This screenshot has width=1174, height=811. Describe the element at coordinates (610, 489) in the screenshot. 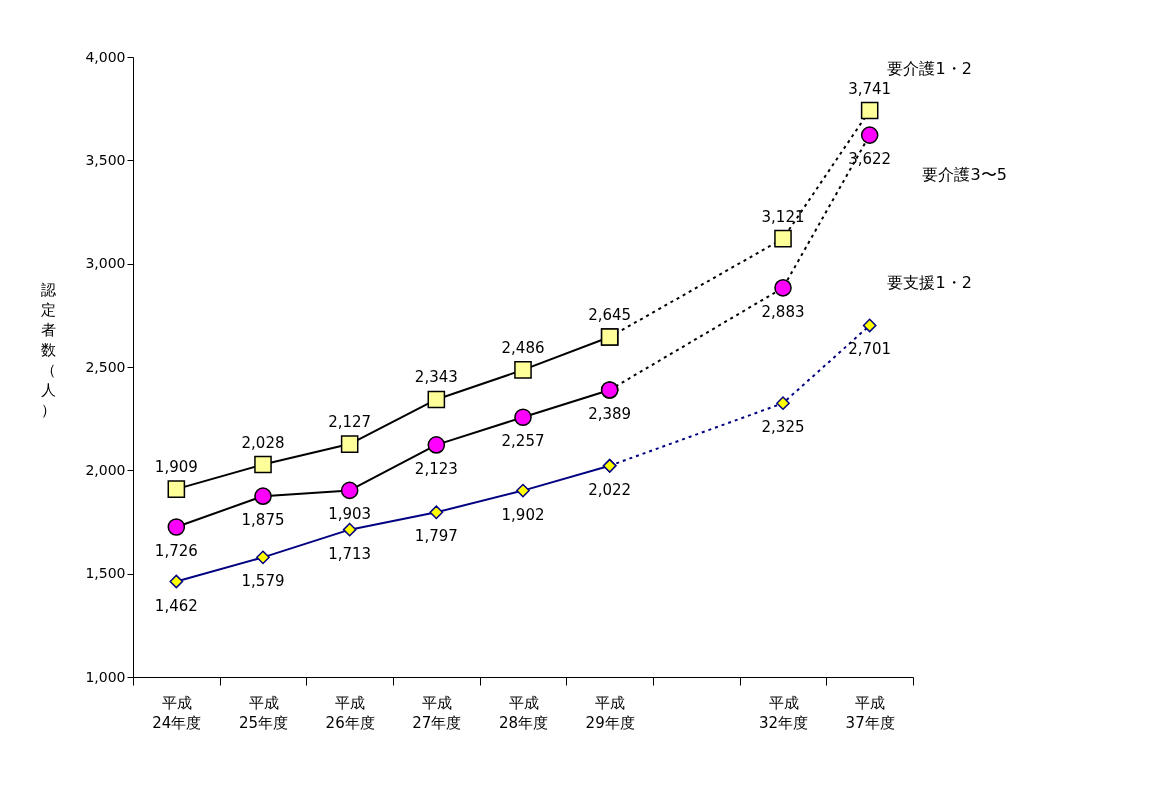

I see `data-label: 2,022` at that location.